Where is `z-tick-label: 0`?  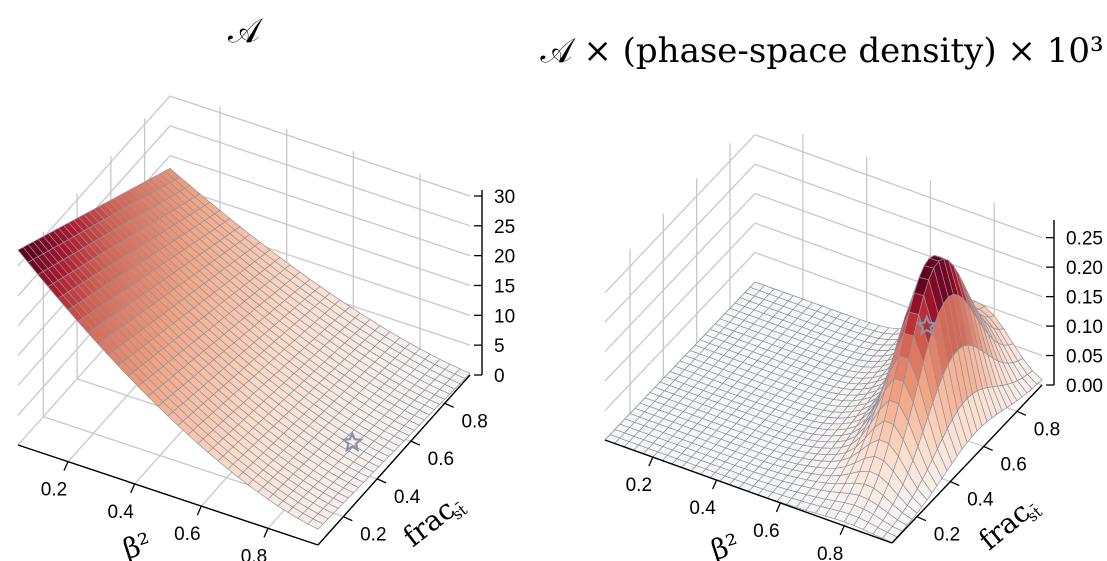
z-tick-label: 0 is located at coordinates (499, 376).